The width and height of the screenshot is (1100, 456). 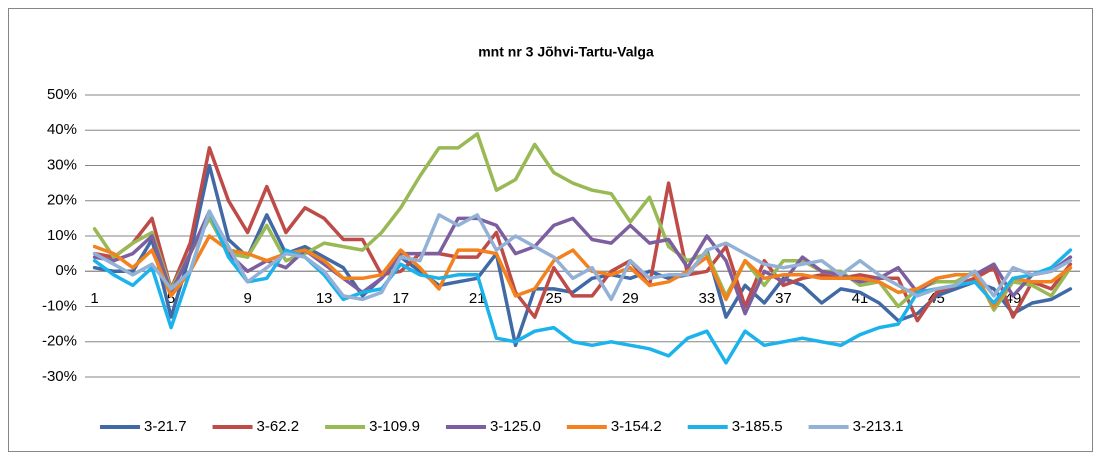 What do you see at coordinates (394, 426) in the screenshot?
I see `legend-label: 3-109.9` at bounding box center [394, 426].